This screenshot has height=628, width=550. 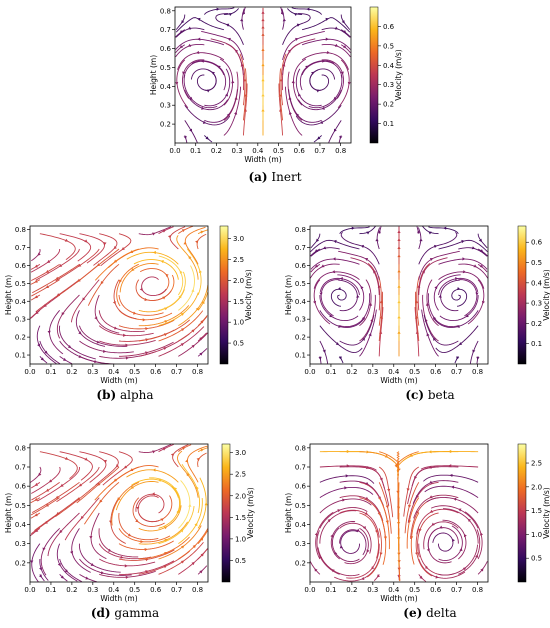 What do you see at coordinates (278, 151) in the screenshot?
I see `x-tick-label: 0.5` at bounding box center [278, 151].